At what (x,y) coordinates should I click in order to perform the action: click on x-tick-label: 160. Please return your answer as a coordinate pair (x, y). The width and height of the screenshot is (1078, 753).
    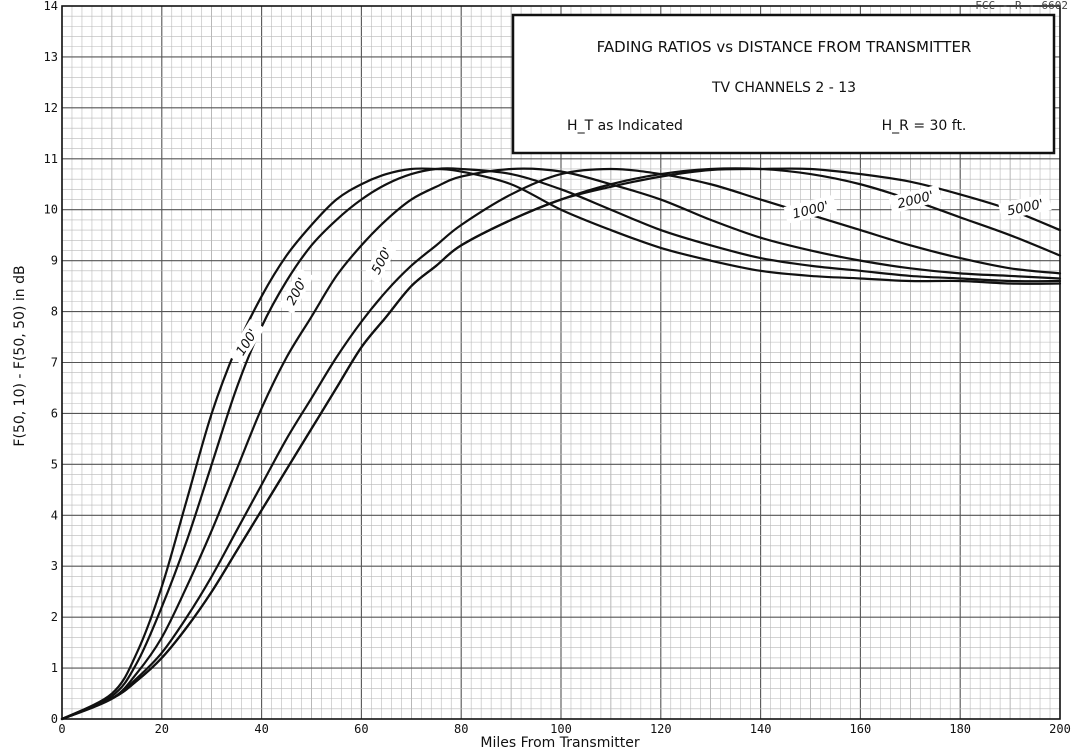
    Looking at the image, I should click on (861, 729).